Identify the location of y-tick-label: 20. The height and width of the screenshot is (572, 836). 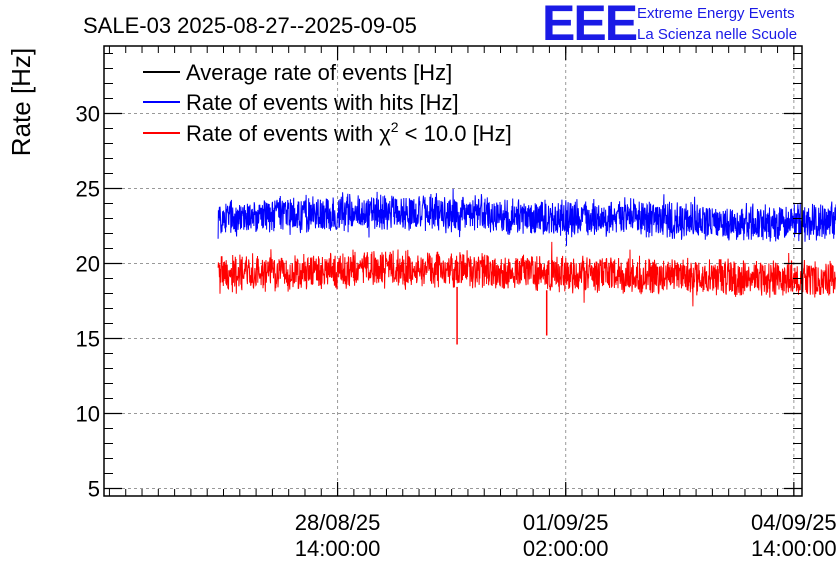
(88, 264).